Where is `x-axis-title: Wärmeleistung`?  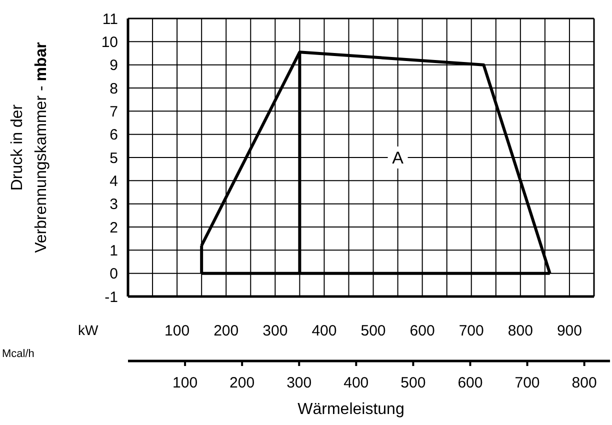 x-axis-title: Wärmeleistung is located at coordinates (351, 409).